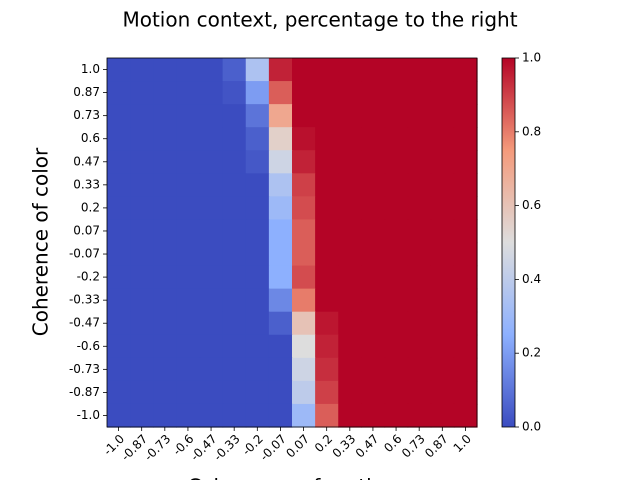 The image size is (640, 480). What do you see at coordinates (84, 369) in the screenshot?
I see `y-tick-label: -0.73` at bounding box center [84, 369].